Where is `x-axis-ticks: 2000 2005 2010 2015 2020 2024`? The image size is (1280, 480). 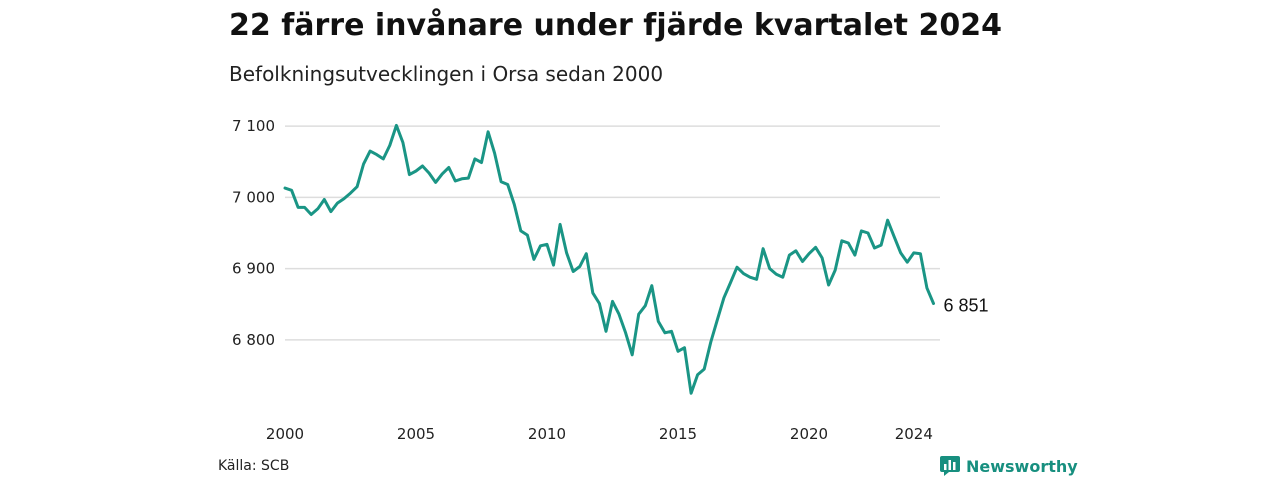
x-axis-ticks: 2000 2005 2010 2015 2020 2024 is located at coordinates (599, 434).